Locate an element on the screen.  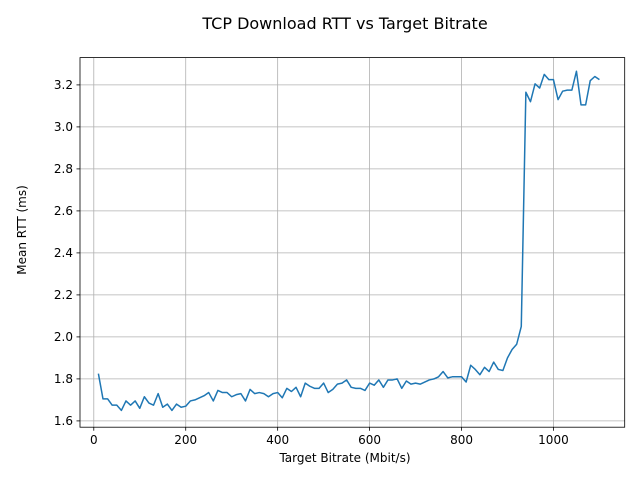
x-tick-label: 400 is located at coordinates (277, 440).